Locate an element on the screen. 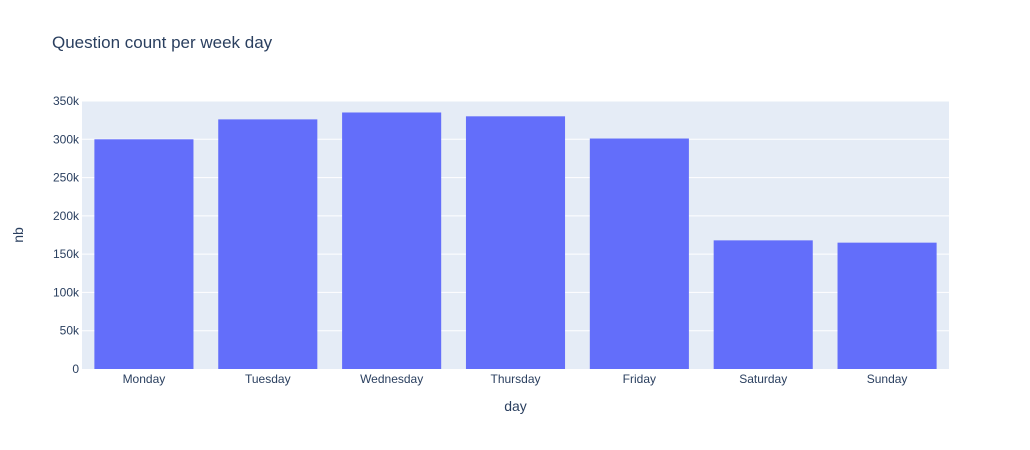 The height and width of the screenshot is (450, 1030). x-tick-label: Friday is located at coordinates (639, 379).